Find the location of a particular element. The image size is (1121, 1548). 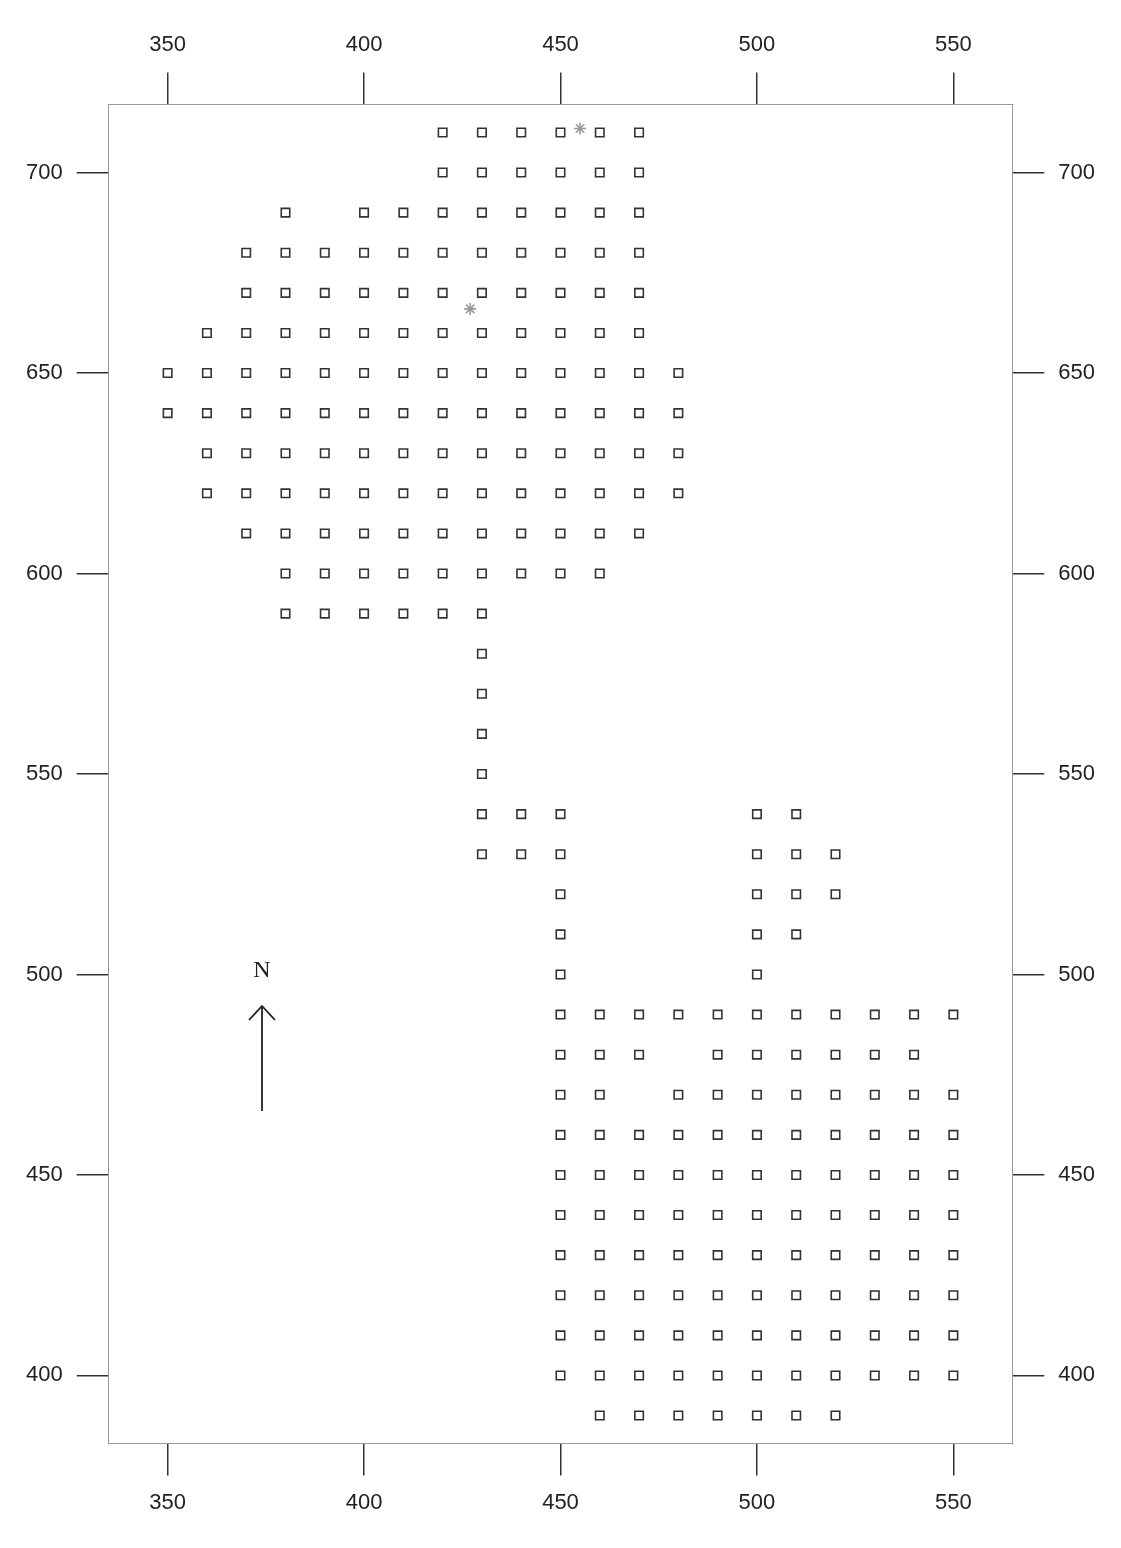

x2-tick-label: 500 is located at coordinates (757, 44).